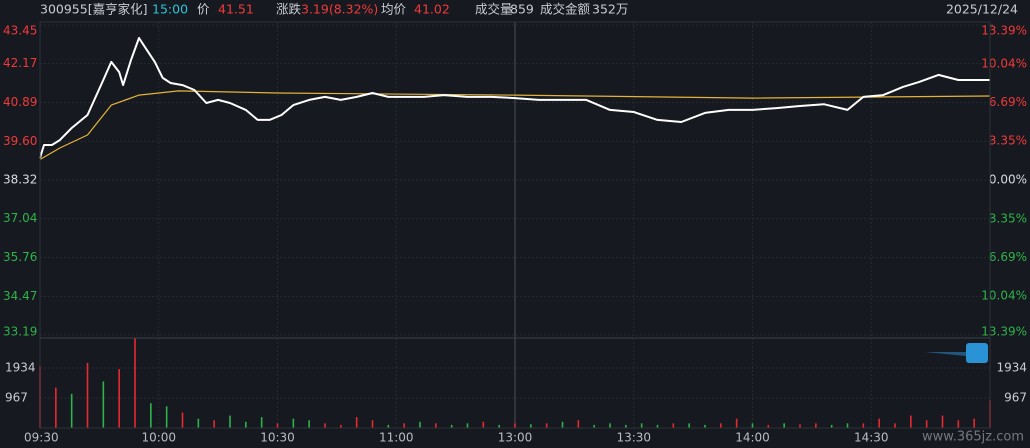 The height and width of the screenshot is (448, 1030). Describe the element at coordinates (93, 9) in the screenshot. I see `stock-code: 300955[嘉亨家化]` at that location.